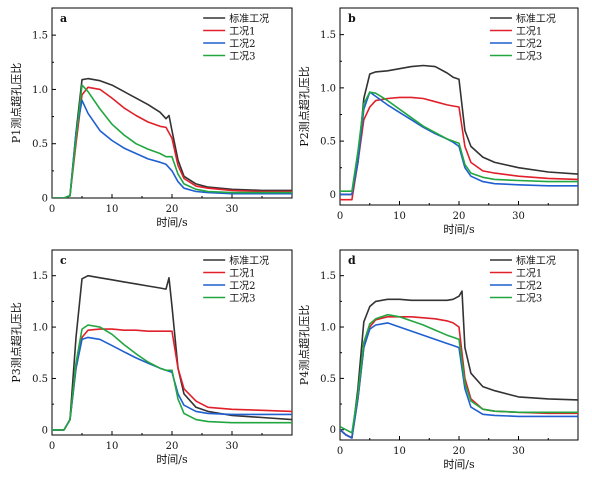 Image resolution: width=592 pixels, height=479 pixels. Describe the element at coordinates (63, 18) in the screenshot. I see `panel-letter: a` at that location.